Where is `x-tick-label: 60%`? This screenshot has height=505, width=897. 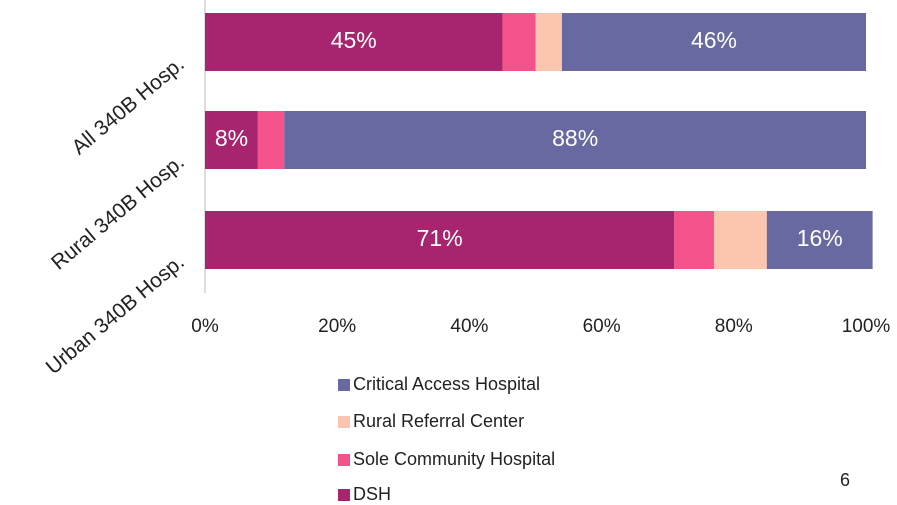 x-tick-label: 60% is located at coordinates (602, 326).